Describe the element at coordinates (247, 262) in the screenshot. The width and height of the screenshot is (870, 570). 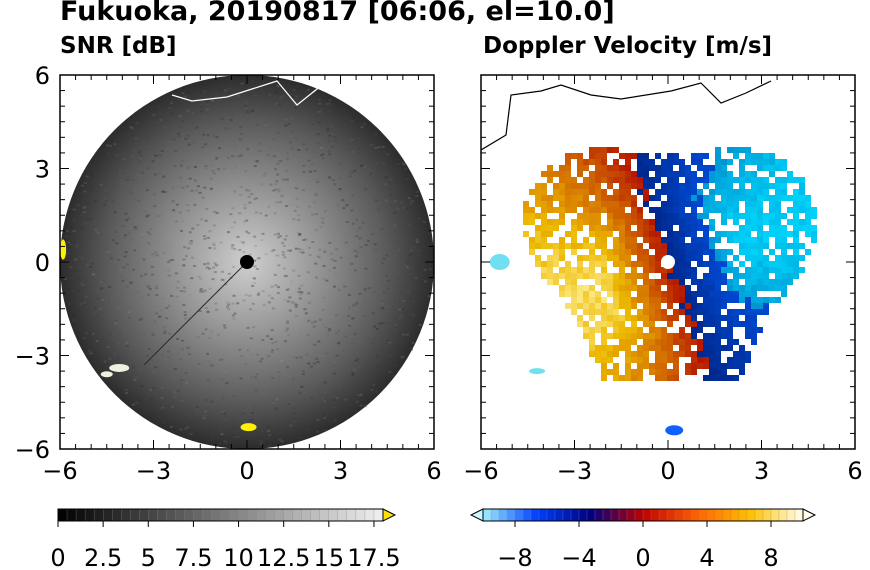
I see `snr-radar-site` at that location.